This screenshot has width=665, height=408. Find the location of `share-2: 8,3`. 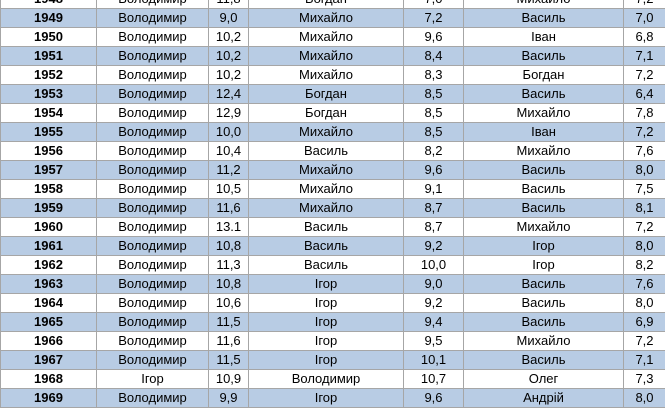

share-2: 8,3 is located at coordinates (434, 75).